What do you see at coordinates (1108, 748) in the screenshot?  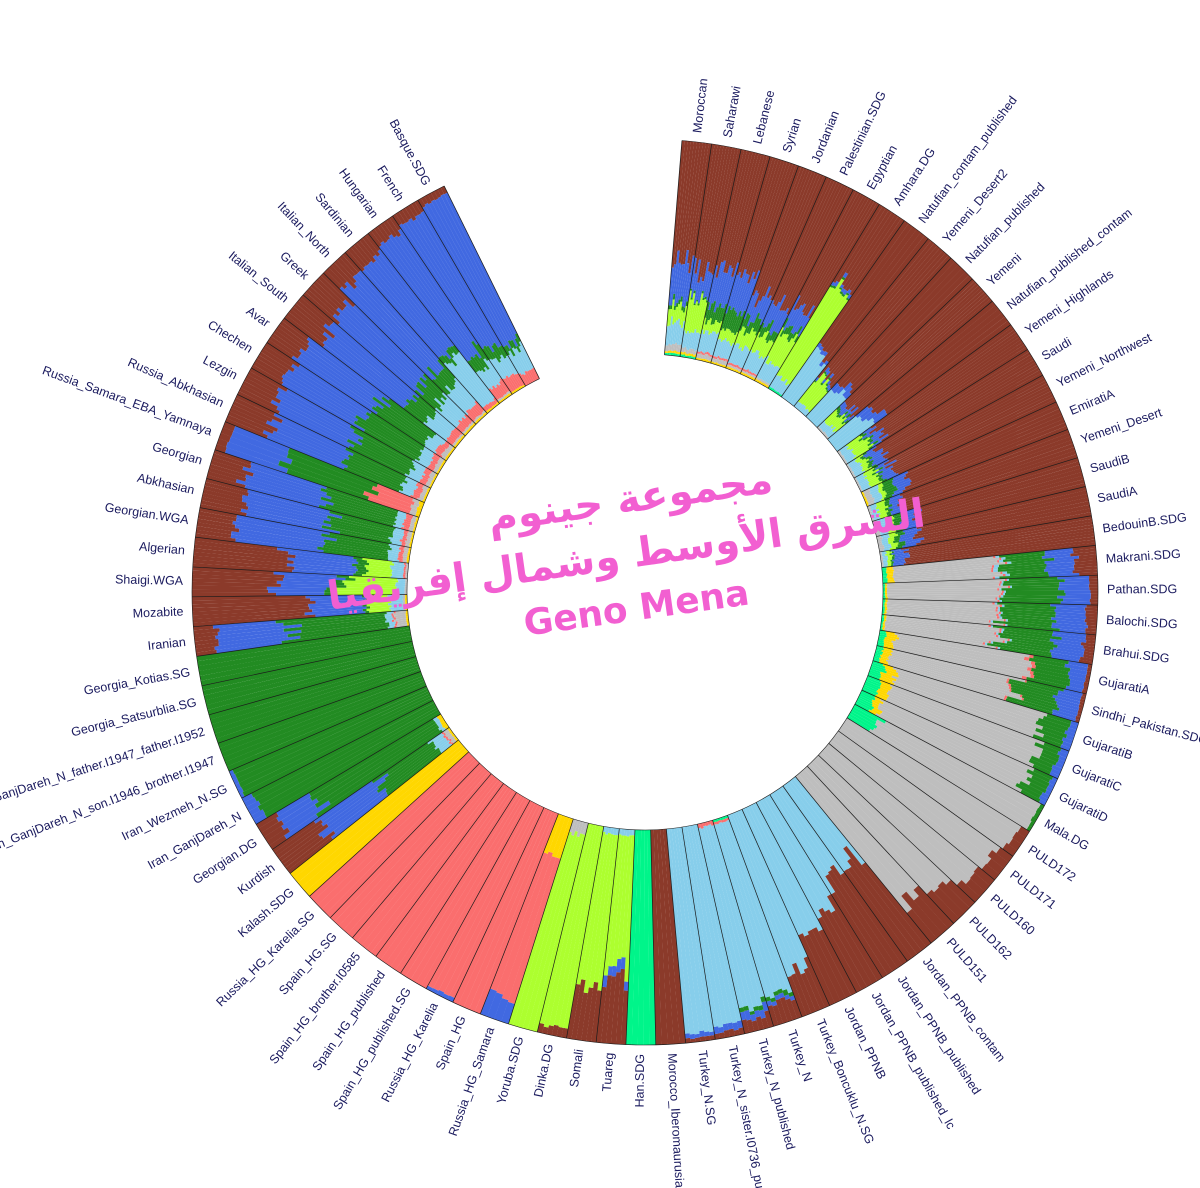 I see `population-label: GujaratiB` at bounding box center [1108, 748].